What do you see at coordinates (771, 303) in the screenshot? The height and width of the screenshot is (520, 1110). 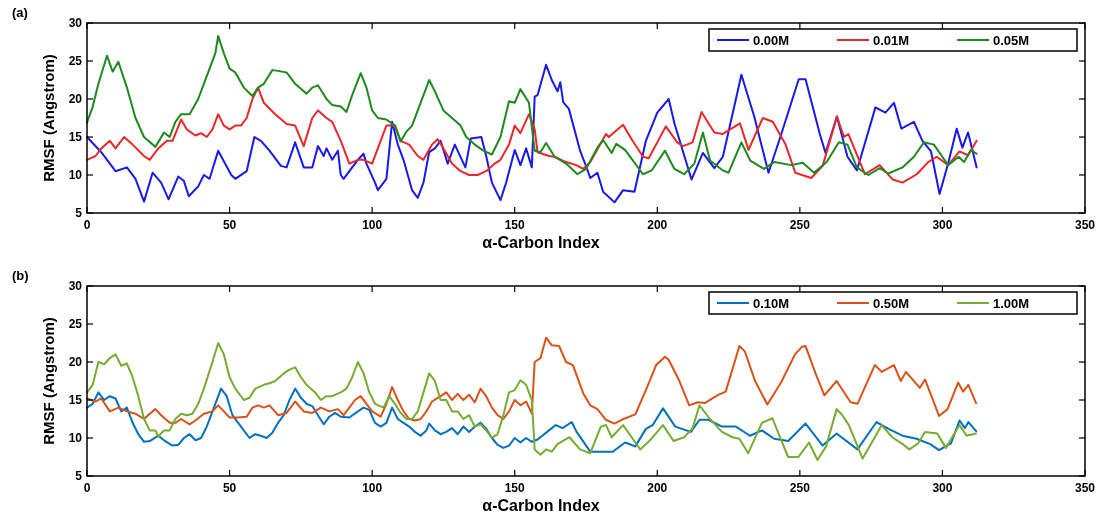 I see `legend-label: 0.10M` at bounding box center [771, 303].